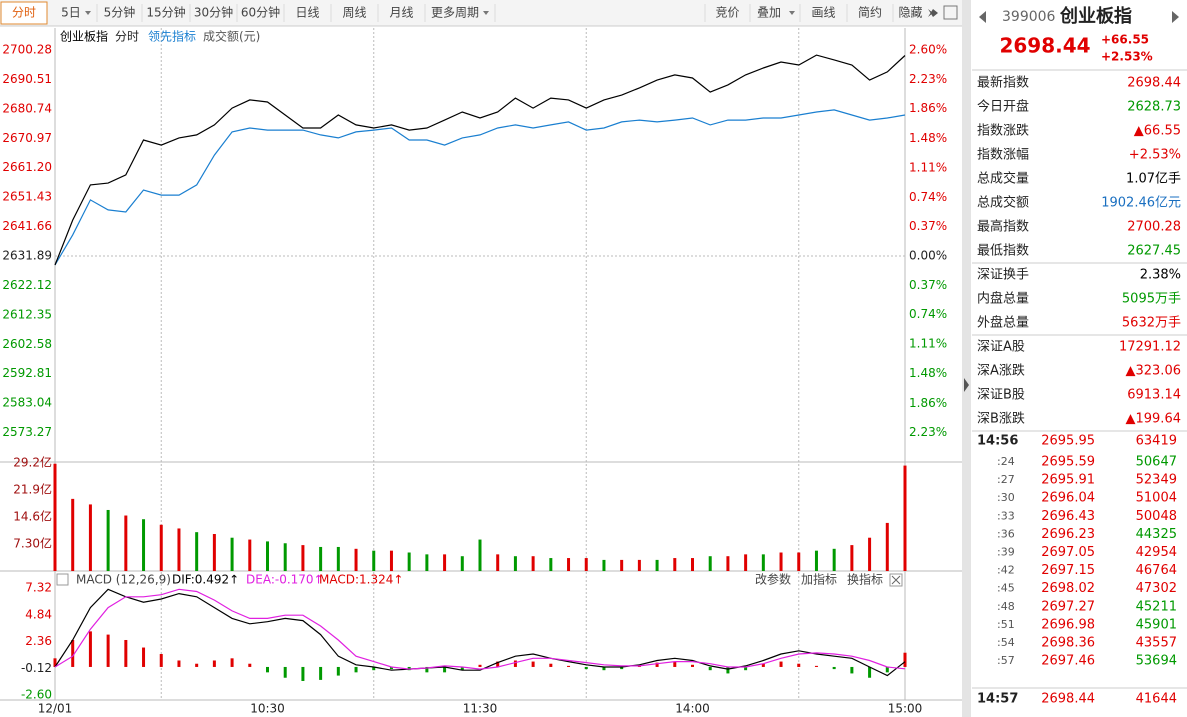  I want to click on tick-time: :51, so click(1006, 624).